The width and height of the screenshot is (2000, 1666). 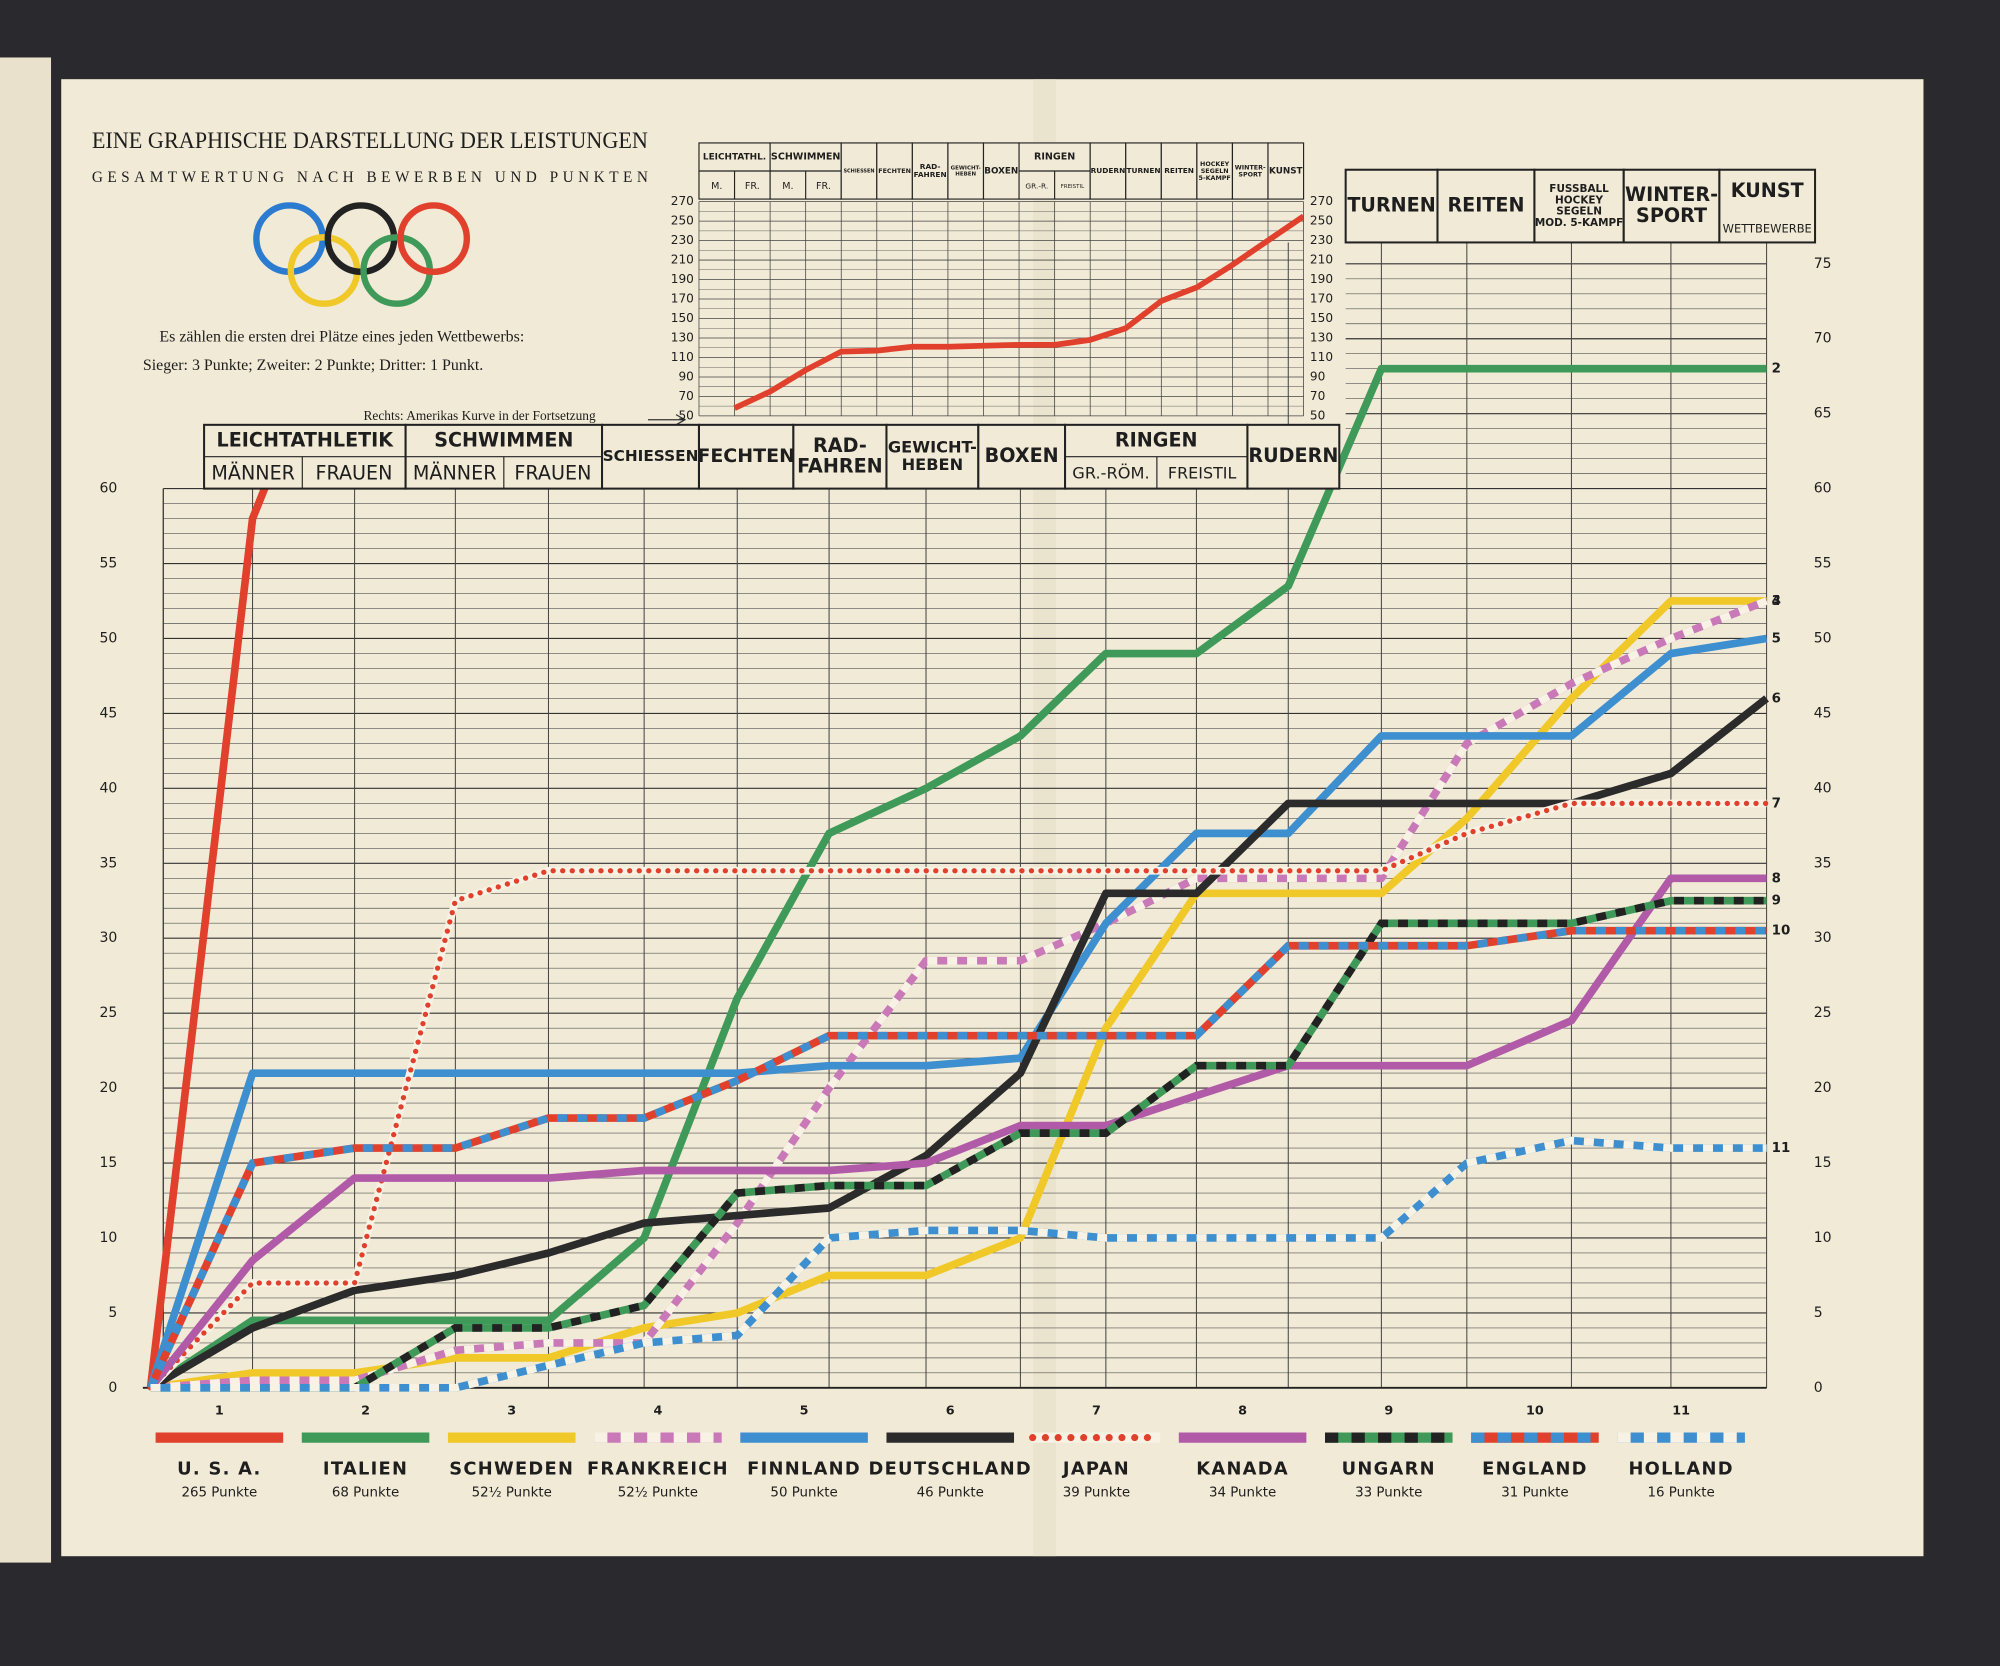 I want to click on y-tick-label: 210, so click(x=682, y=260).